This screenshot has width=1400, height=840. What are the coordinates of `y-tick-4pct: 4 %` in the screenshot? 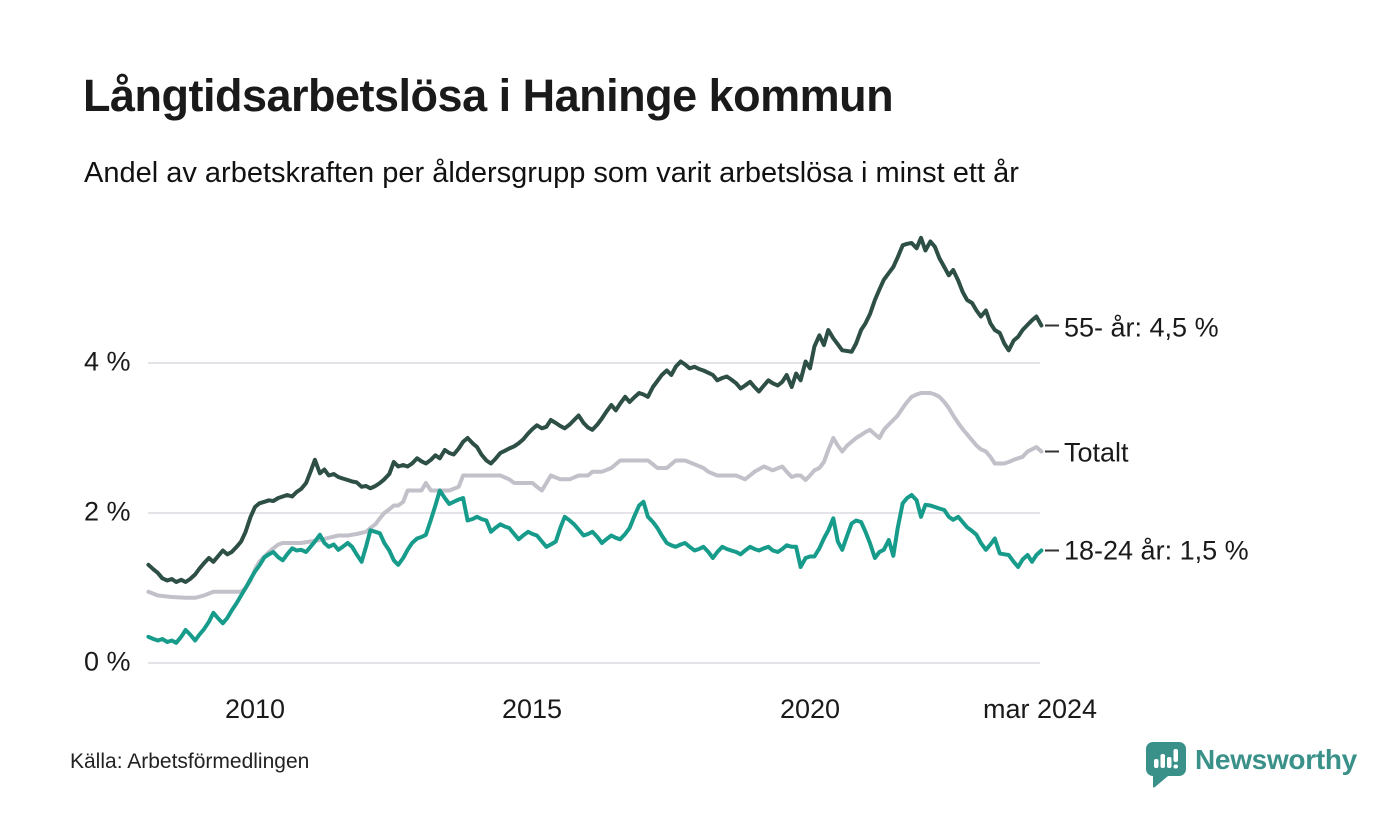 It's located at (107, 361).